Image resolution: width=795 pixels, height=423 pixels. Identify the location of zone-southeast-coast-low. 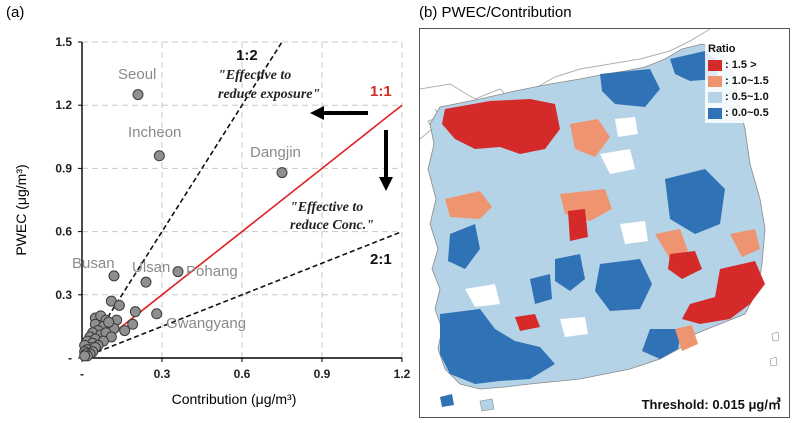
(662, 344).